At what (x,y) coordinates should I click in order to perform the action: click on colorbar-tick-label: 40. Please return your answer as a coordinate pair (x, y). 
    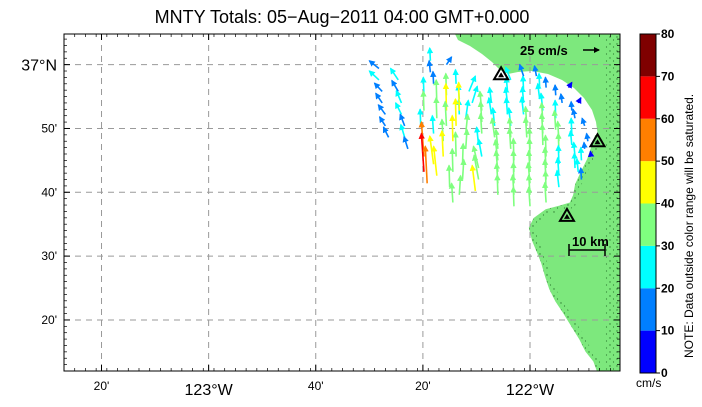
    Looking at the image, I should click on (668, 204).